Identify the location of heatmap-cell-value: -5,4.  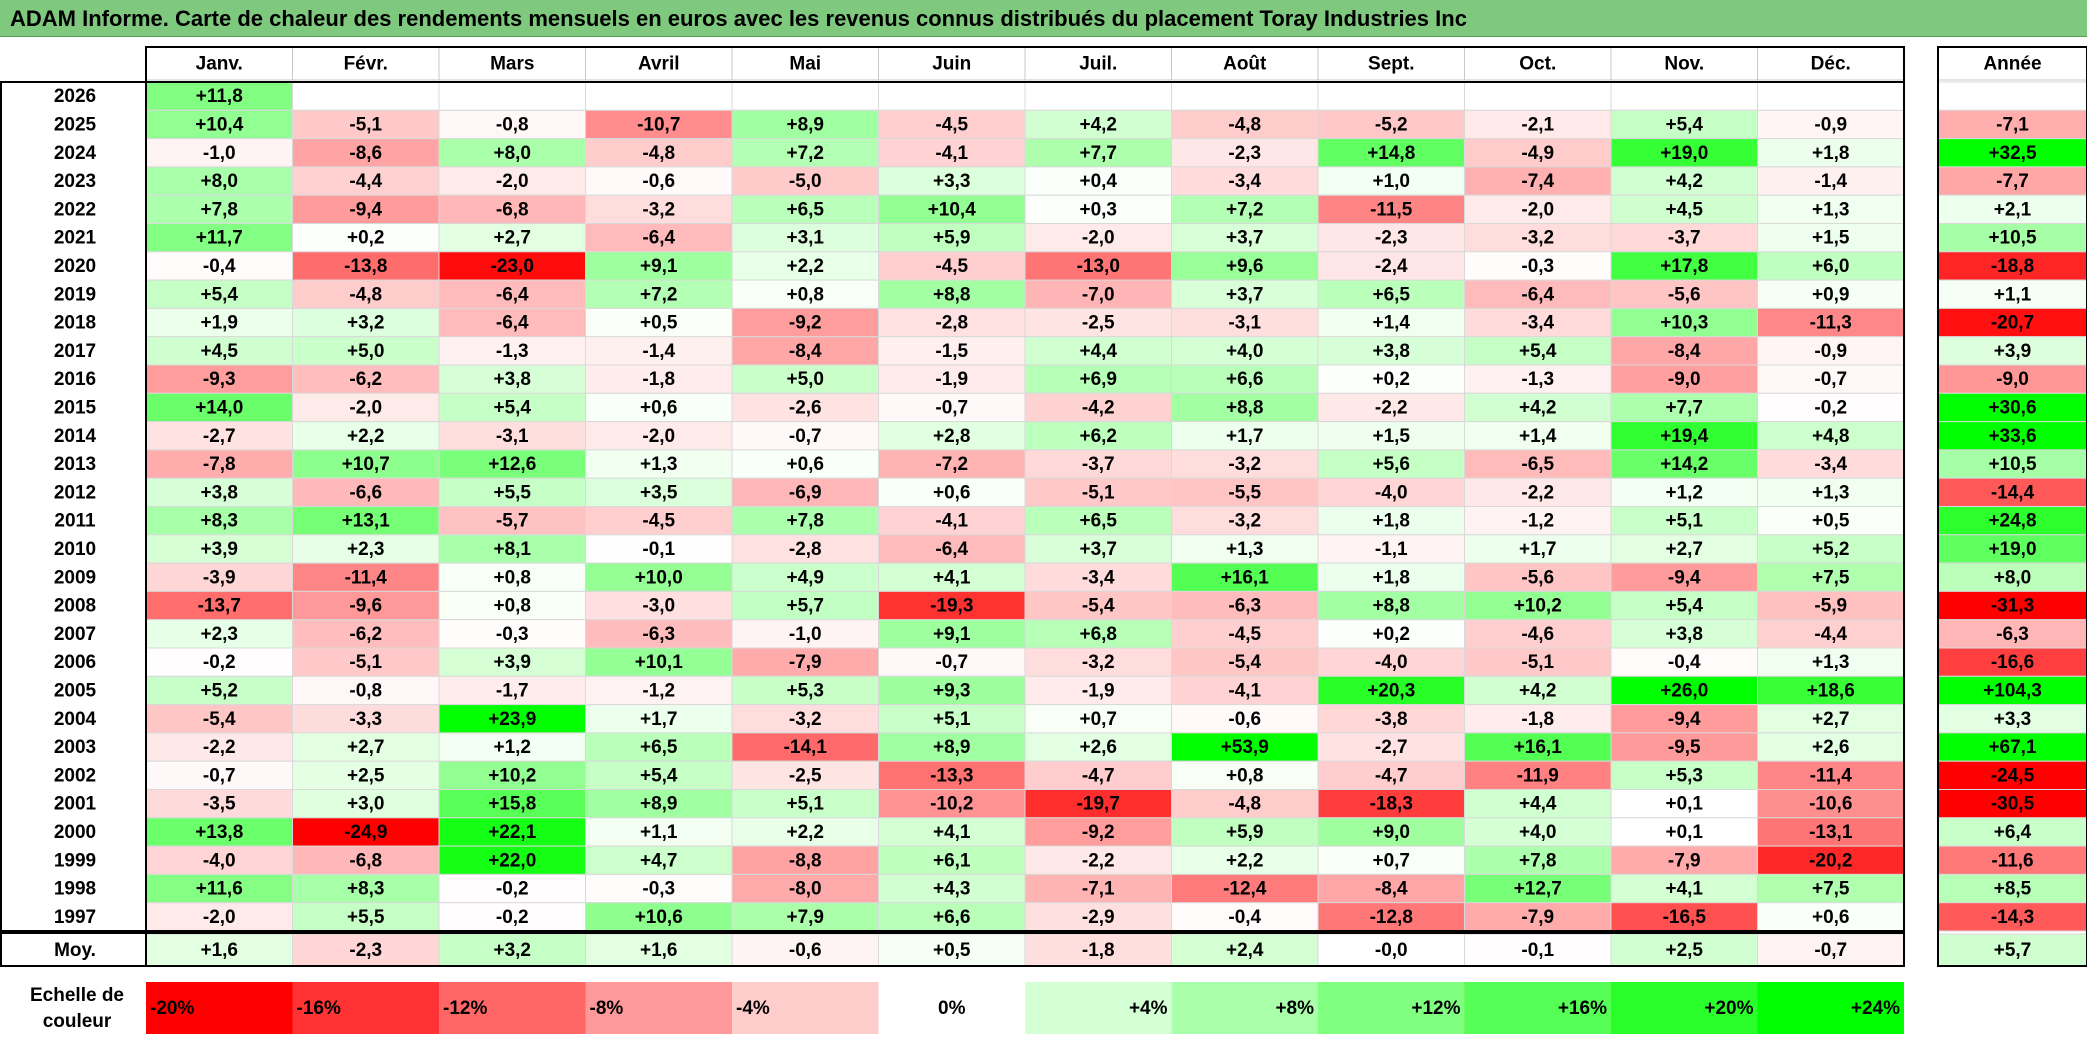
(1098, 606).